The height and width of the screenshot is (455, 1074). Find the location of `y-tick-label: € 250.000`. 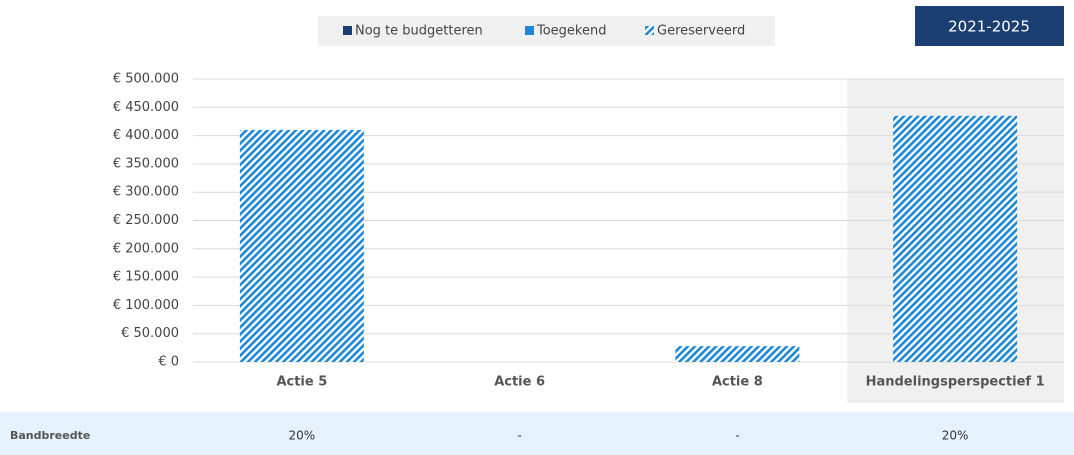

y-tick-label: € 250.000 is located at coordinates (146, 220).